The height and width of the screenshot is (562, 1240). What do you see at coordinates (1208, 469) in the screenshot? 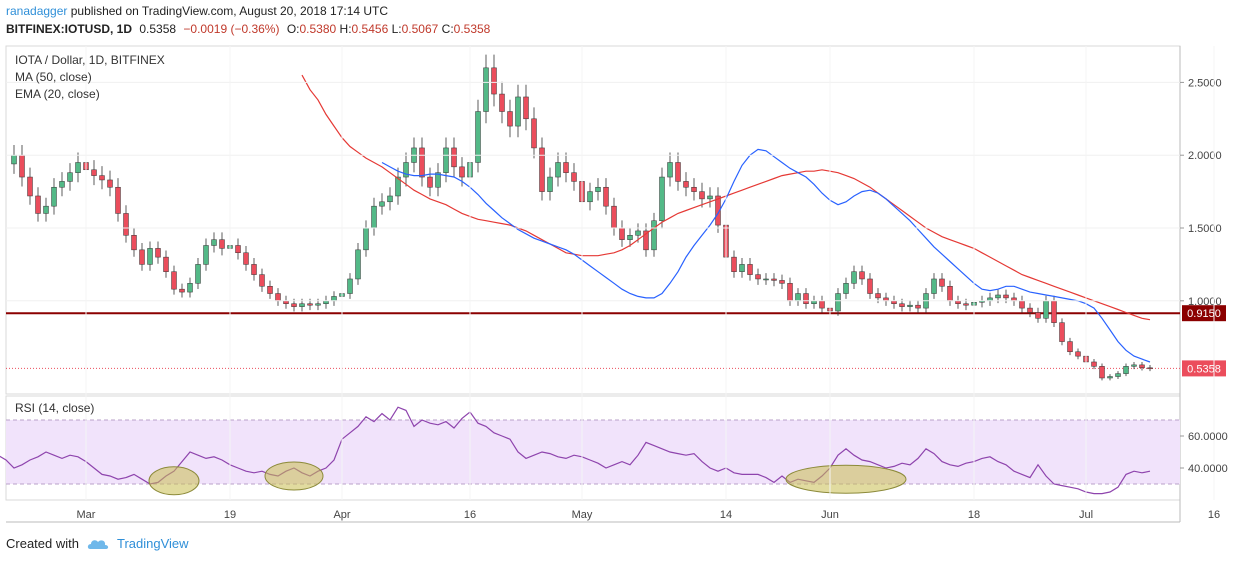
I see `rsi-tick-label: 40.0000` at bounding box center [1208, 469].